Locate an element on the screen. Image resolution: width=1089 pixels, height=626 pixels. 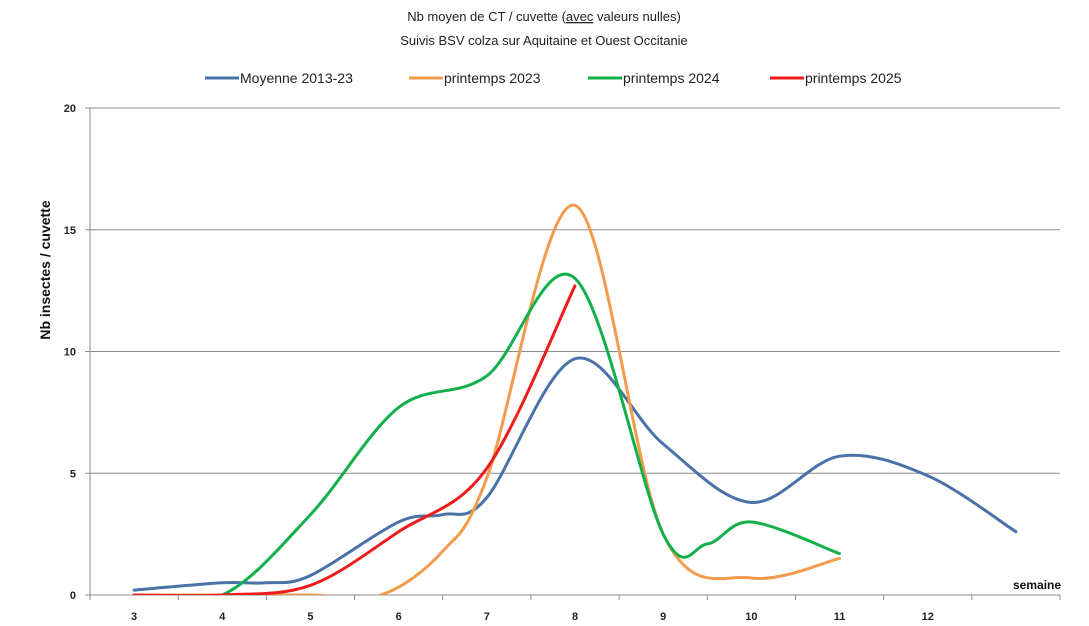
y-tick-label: 15 is located at coordinates (70, 231).